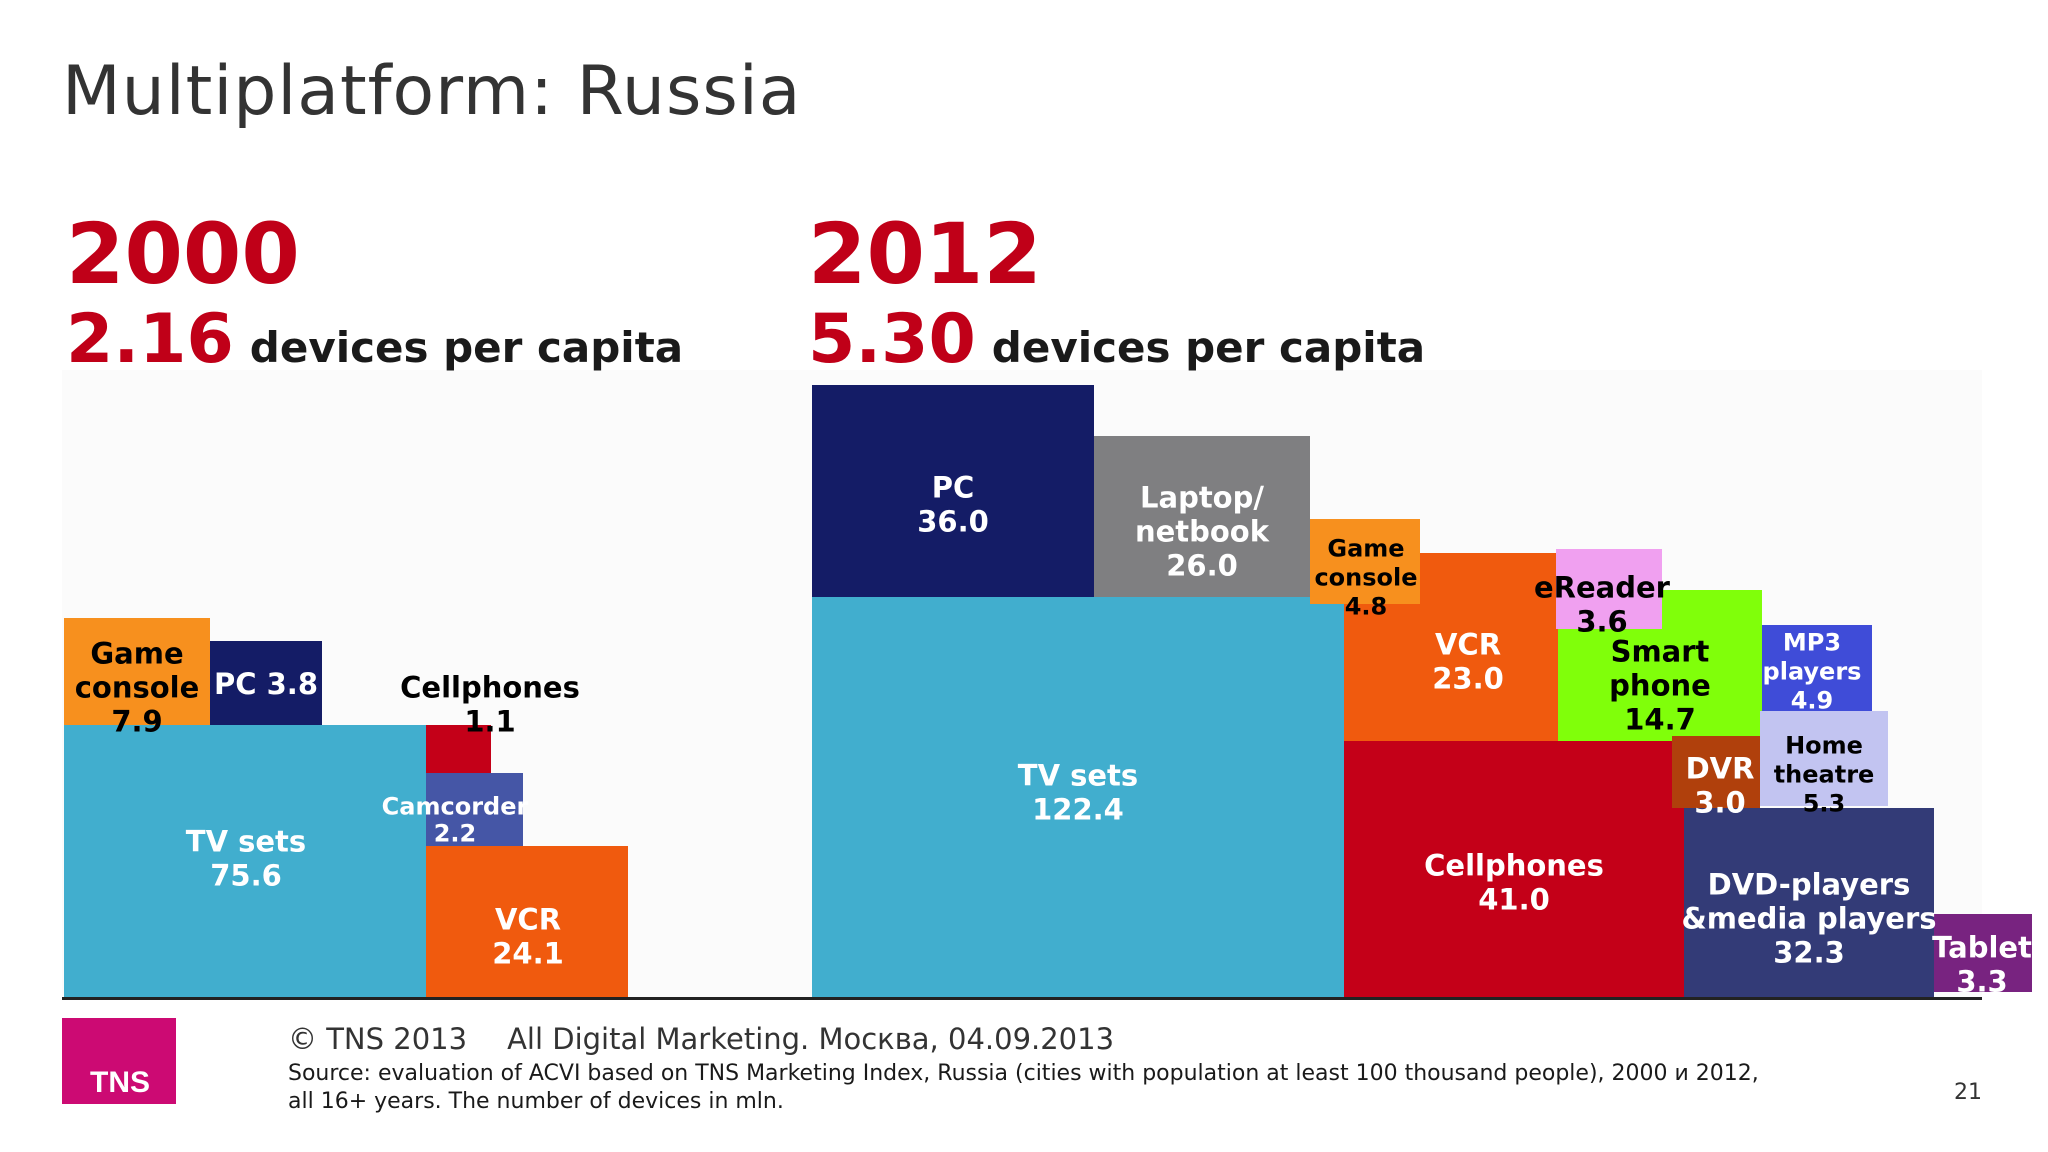  I want to click on tile-2000-game-console-label-1: Game, so click(136, 654).